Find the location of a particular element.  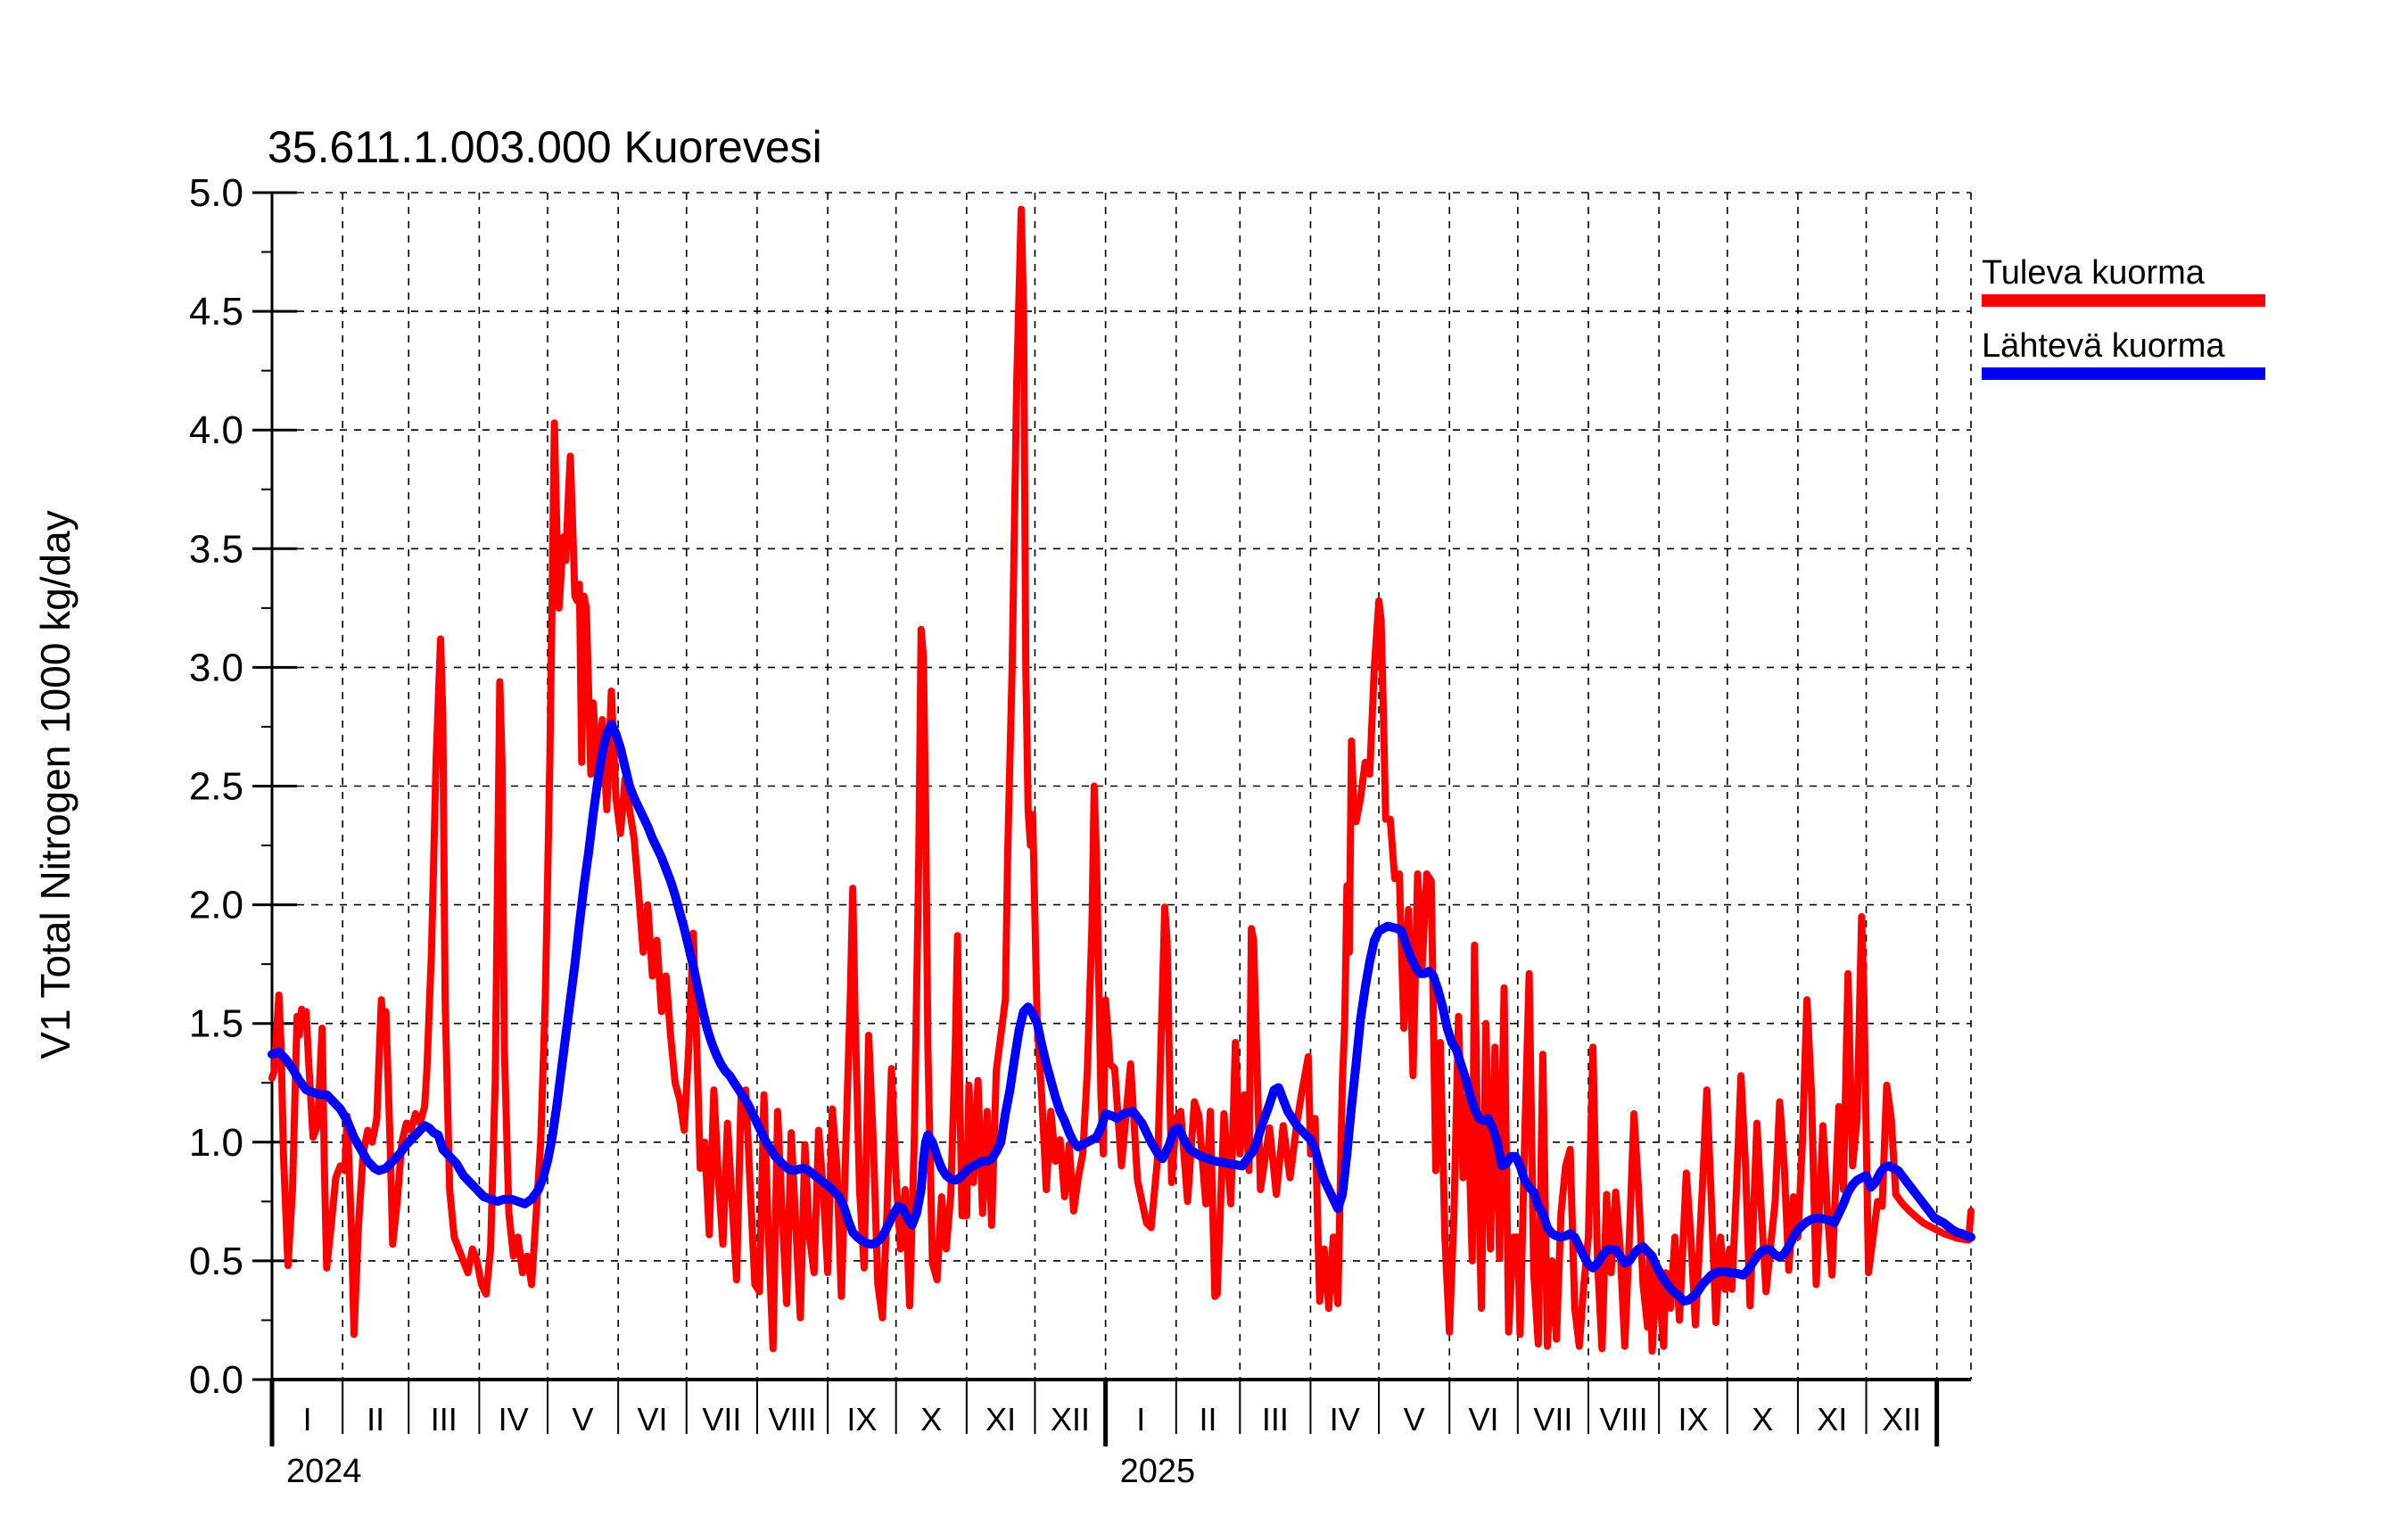

y-tick-label: 5.0 is located at coordinates (216, 193).